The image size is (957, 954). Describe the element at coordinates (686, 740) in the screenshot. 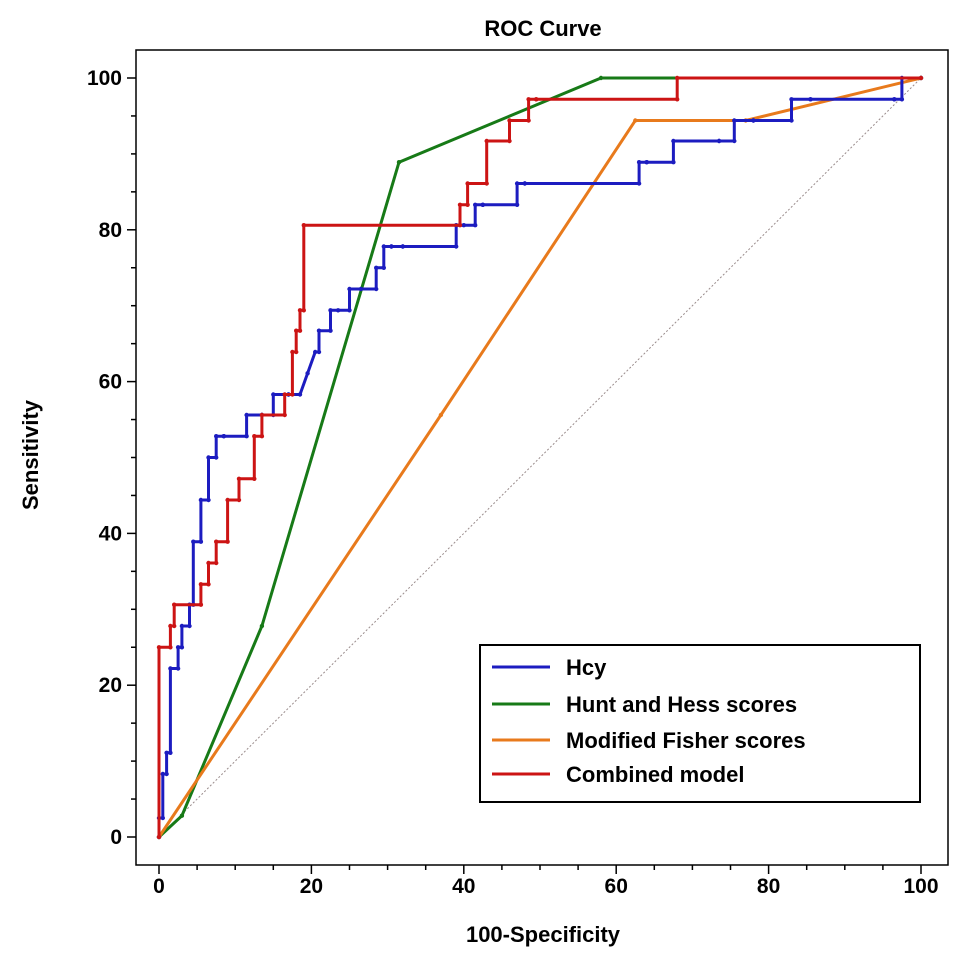

I see `legend-label-modified-fisher: Modified Fisher scores` at that location.